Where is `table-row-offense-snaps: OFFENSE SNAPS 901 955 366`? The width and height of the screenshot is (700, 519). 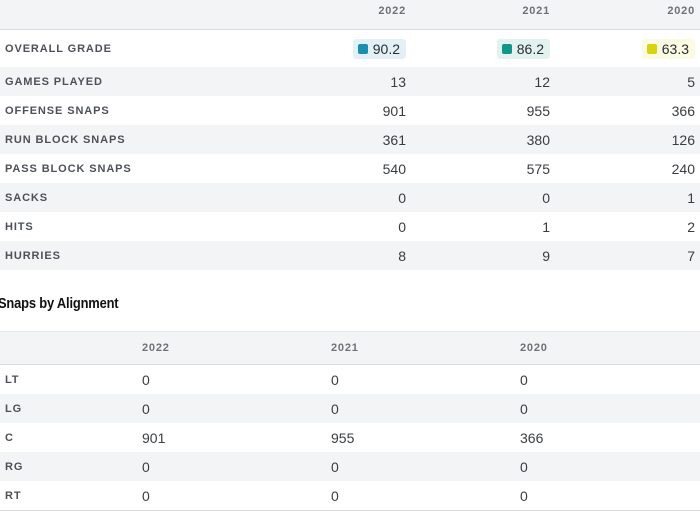 table-row-offense-snaps: OFFENSE SNAPS 901 955 366 is located at coordinates (350, 110).